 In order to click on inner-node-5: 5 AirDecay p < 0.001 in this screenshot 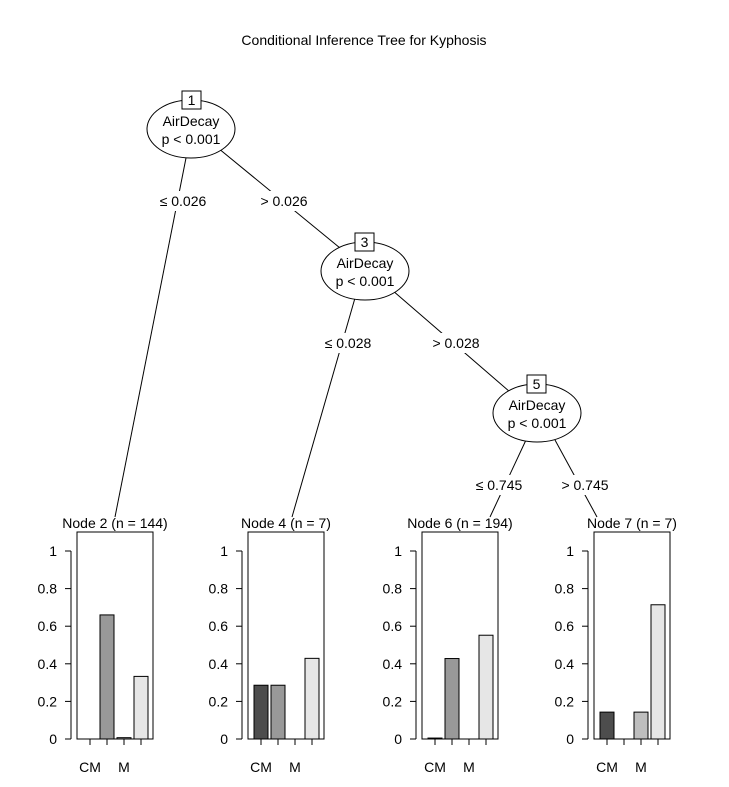, I will do `click(537, 408)`.